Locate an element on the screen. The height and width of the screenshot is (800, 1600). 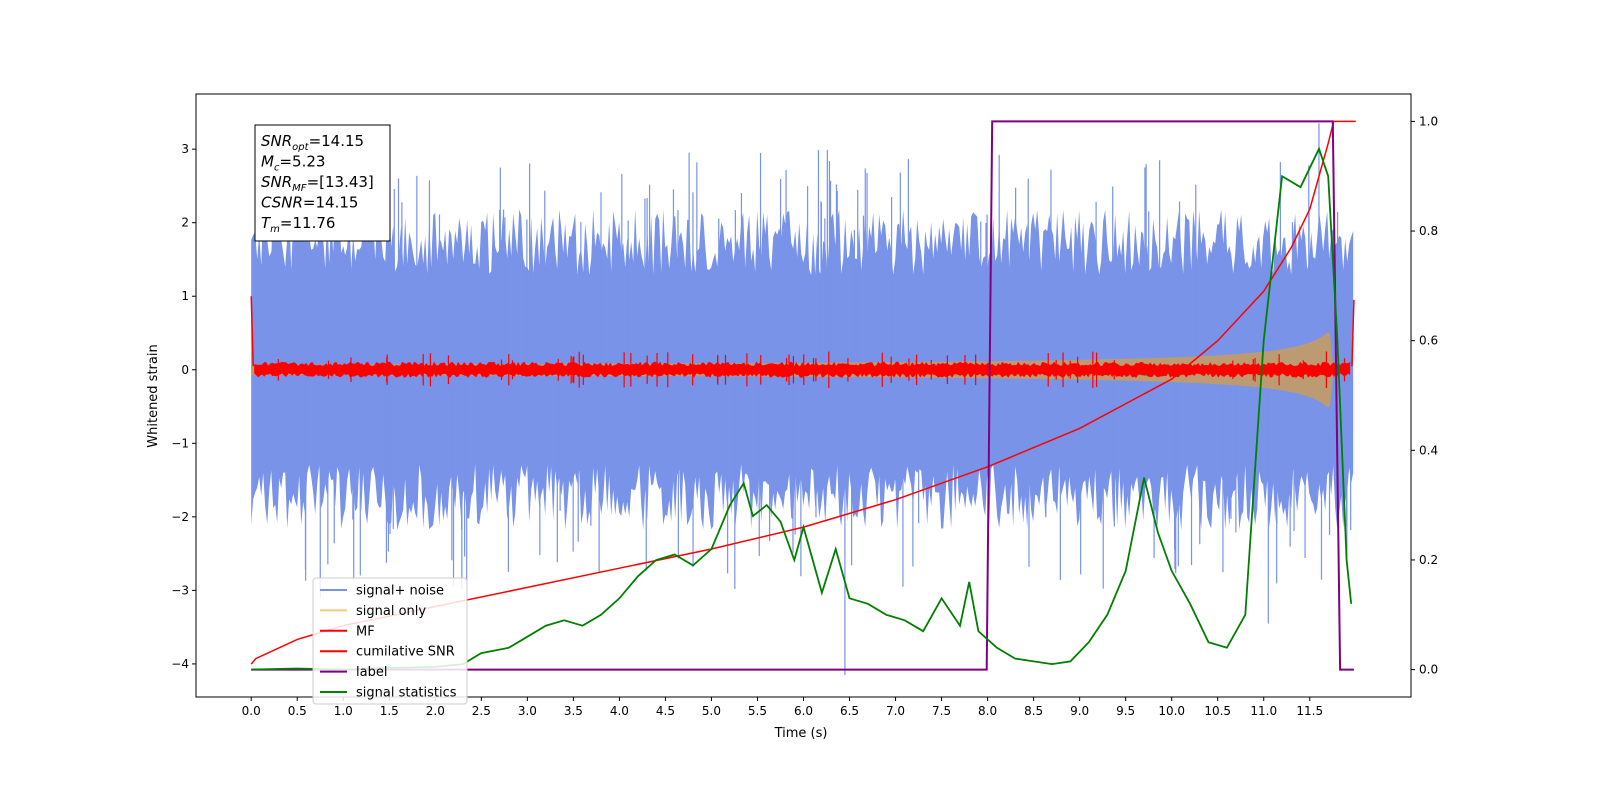
metric-line: Mc=5.23 is located at coordinates (293, 163).